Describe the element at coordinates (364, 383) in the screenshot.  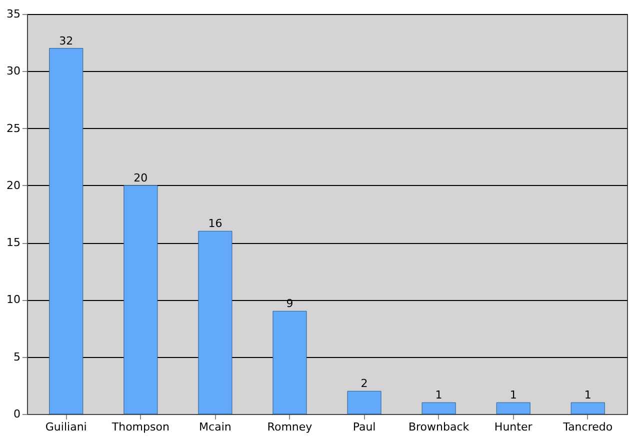
I see `data-label: 2` at that location.